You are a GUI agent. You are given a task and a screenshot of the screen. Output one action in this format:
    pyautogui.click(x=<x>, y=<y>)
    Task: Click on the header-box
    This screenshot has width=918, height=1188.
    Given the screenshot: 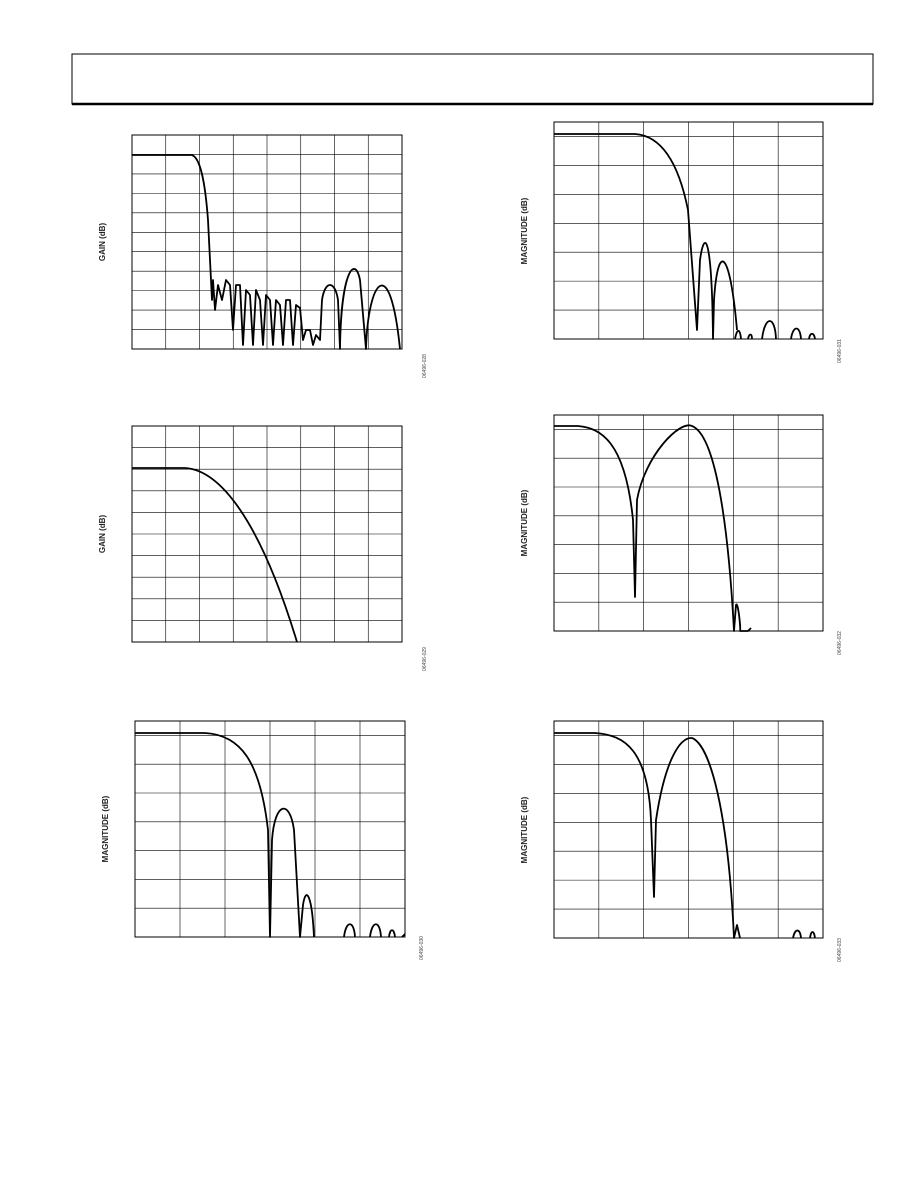 What is the action you would take?
    pyautogui.click(x=472, y=79)
    